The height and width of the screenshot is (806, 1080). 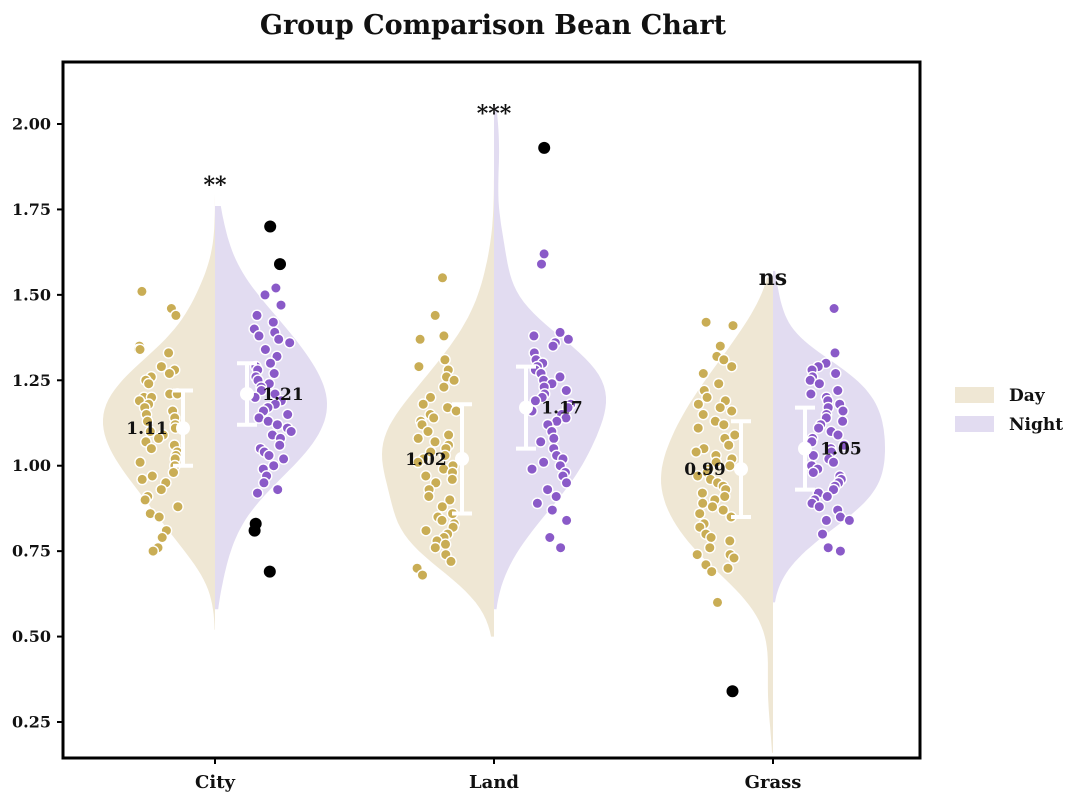 What do you see at coordinates (1036, 425) in the screenshot?
I see `legend-label: Night` at bounding box center [1036, 425].